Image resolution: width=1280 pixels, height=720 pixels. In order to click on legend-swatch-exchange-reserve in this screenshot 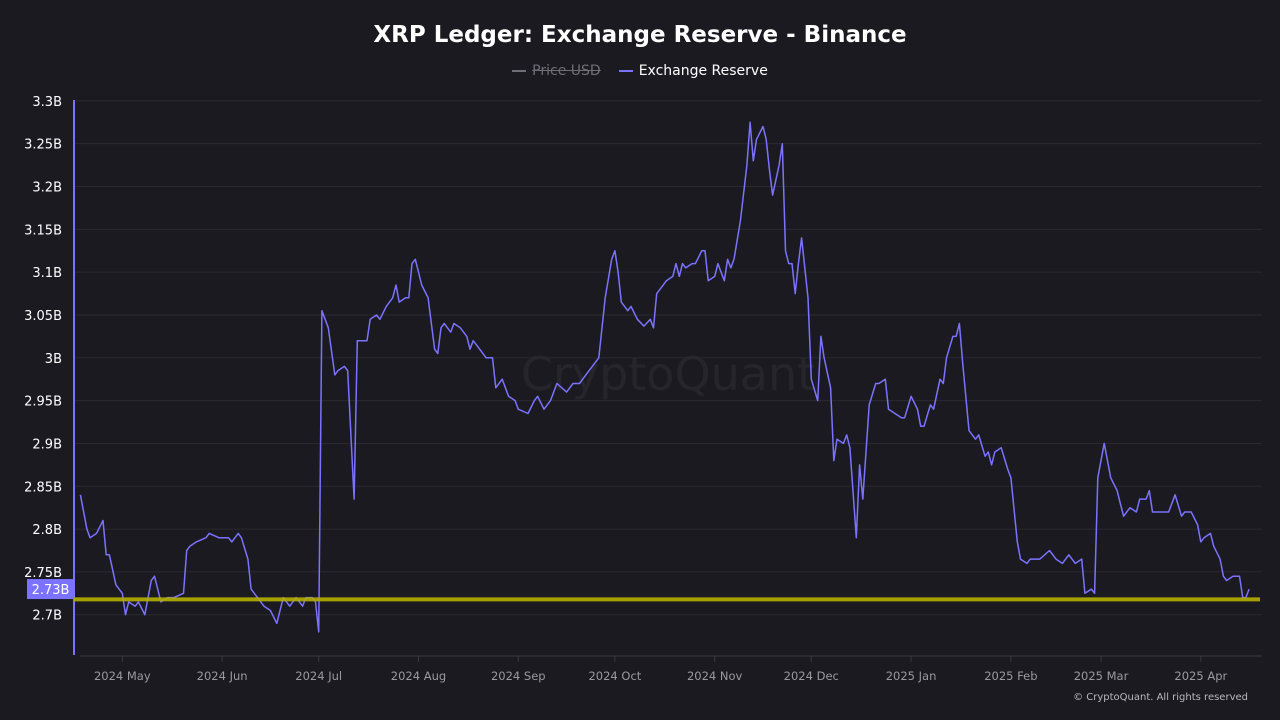, I will do `click(625, 71)`.